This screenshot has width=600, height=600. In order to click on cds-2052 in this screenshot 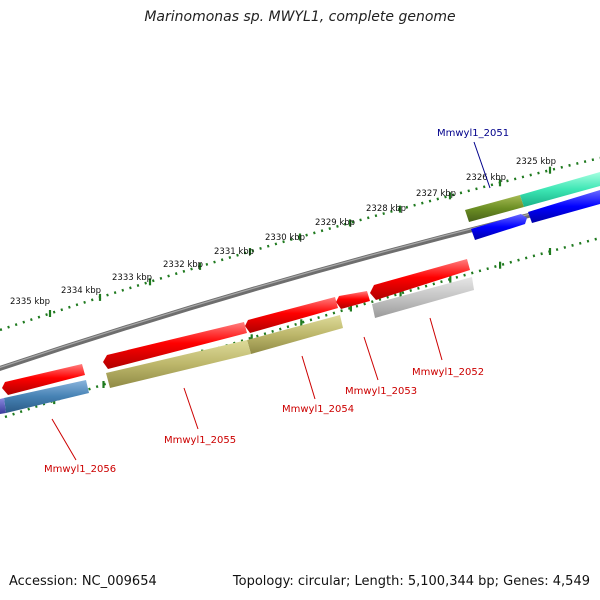, I will do `click(420, 279)`.